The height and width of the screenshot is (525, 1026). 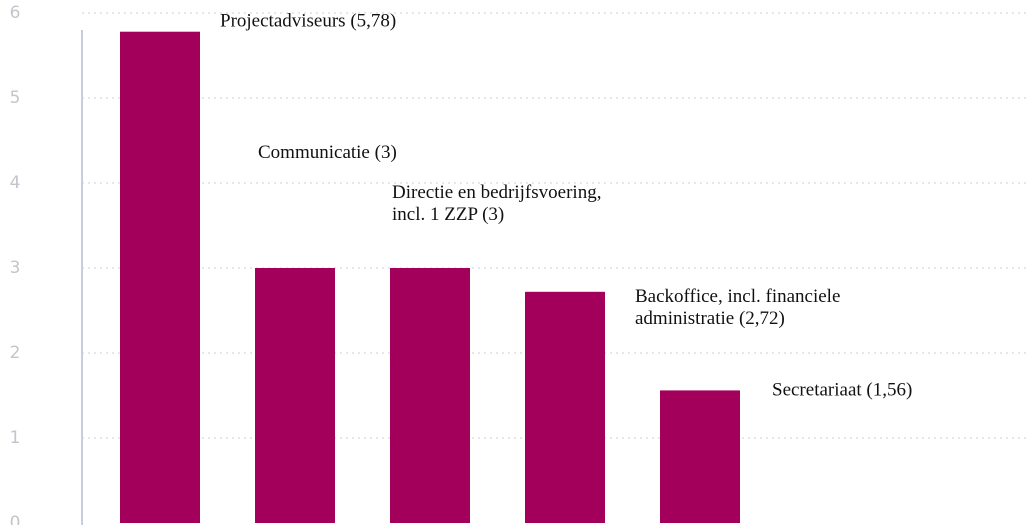 I want to click on y-tick-label: 4, so click(x=15, y=183).